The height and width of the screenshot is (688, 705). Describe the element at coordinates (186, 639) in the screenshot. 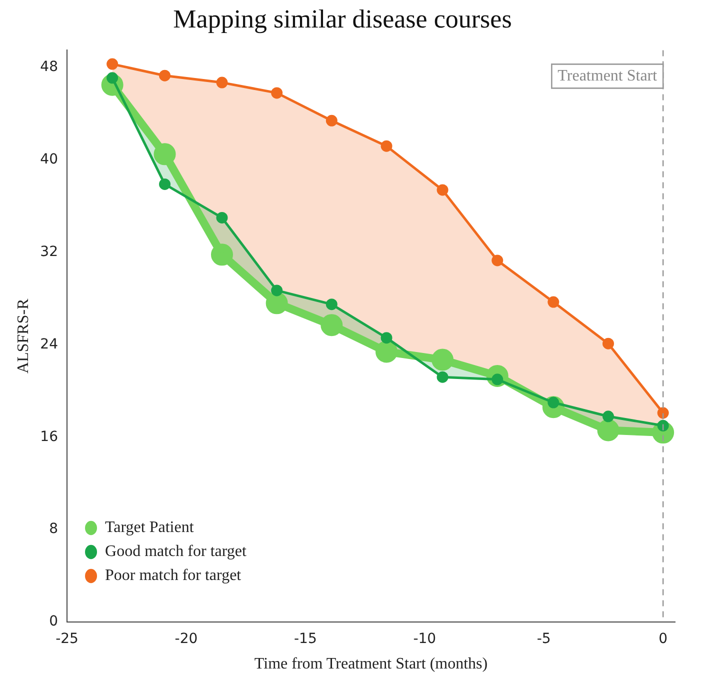

I see `x-tick-label: -20` at that location.